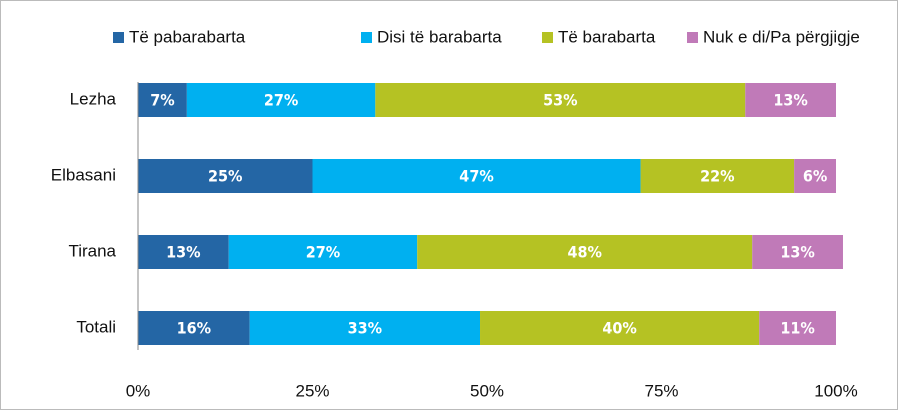 Image resolution: width=899 pixels, height=411 pixels. What do you see at coordinates (607, 36) in the screenshot?
I see `legend-label: Të barabarta` at bounding box center [607, 36].